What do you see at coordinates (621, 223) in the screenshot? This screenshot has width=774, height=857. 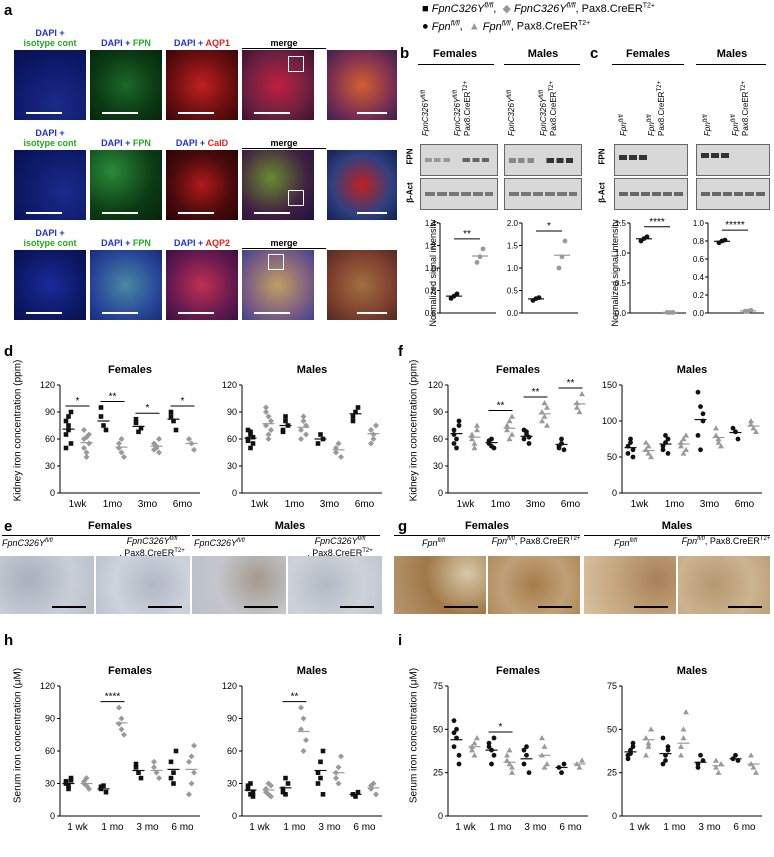 I see `chart-c-females-ytick-label: 1.5` at bounding box center [621, 223].